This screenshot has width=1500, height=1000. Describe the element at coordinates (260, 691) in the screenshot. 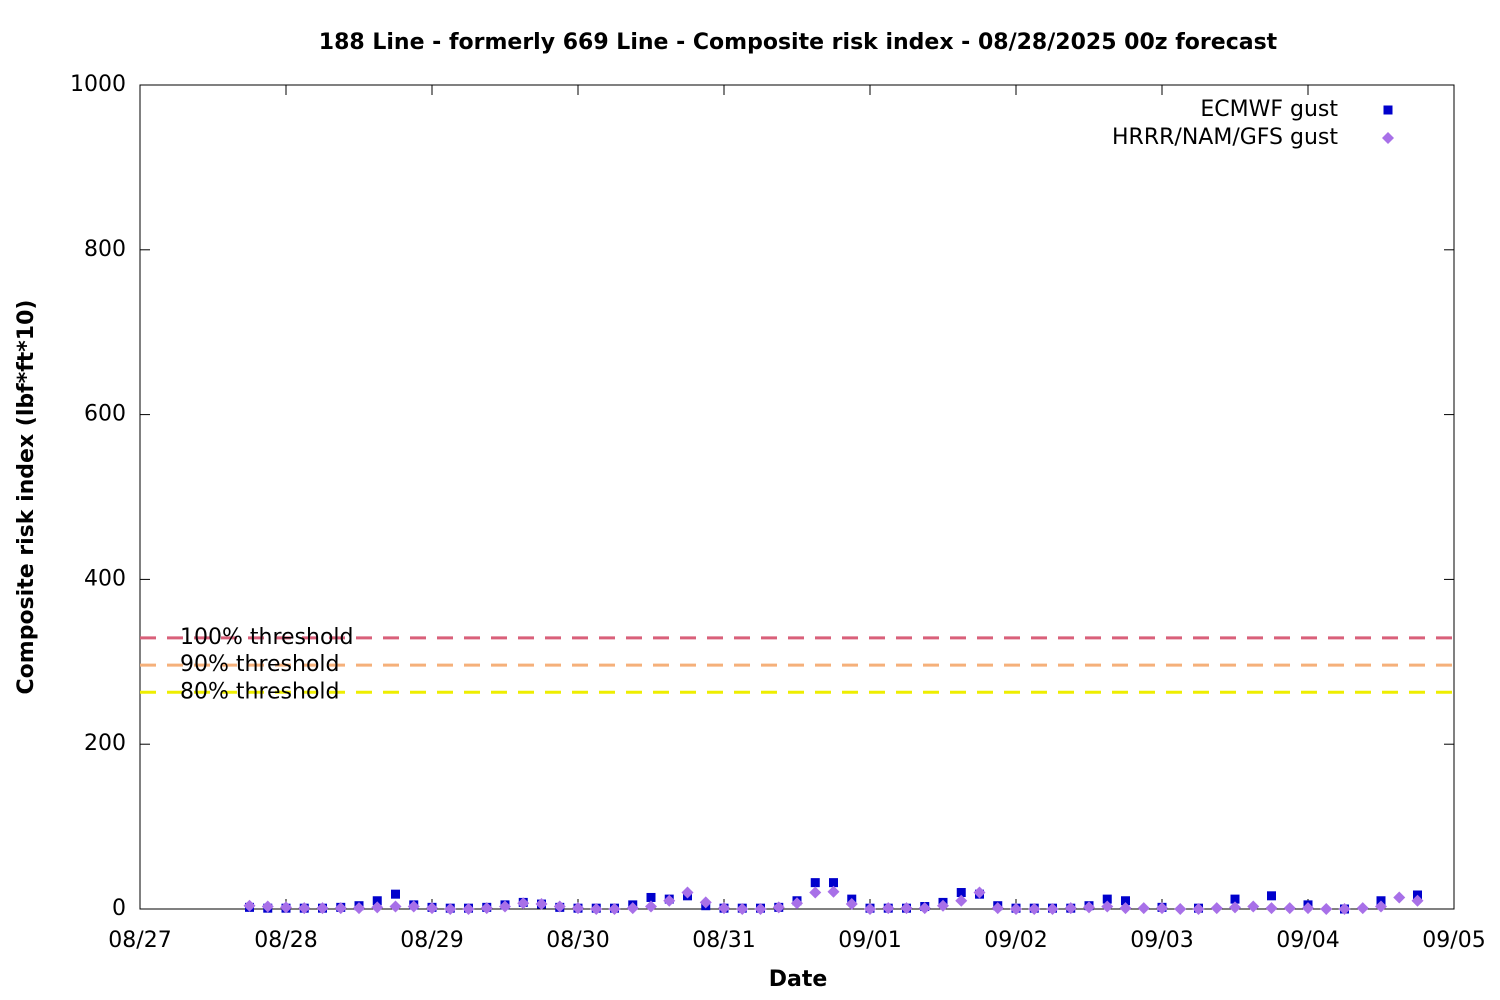

I see `threshold-label: 80% threshold` at that location.